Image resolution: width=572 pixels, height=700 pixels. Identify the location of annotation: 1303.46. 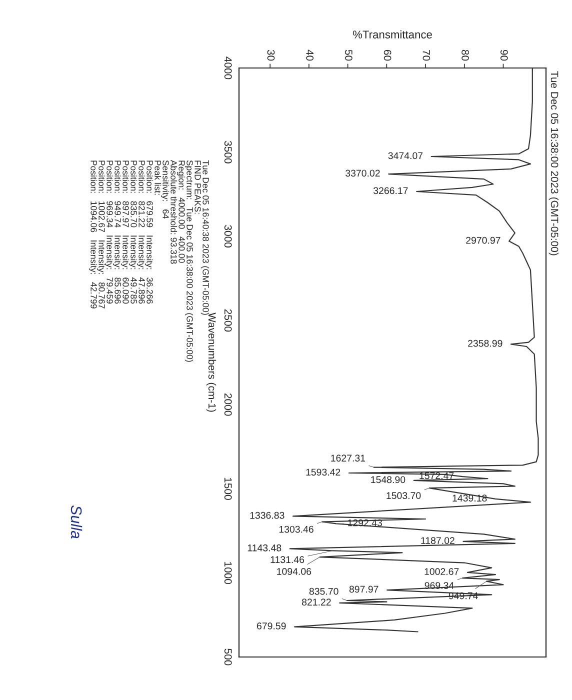
(296, 529).